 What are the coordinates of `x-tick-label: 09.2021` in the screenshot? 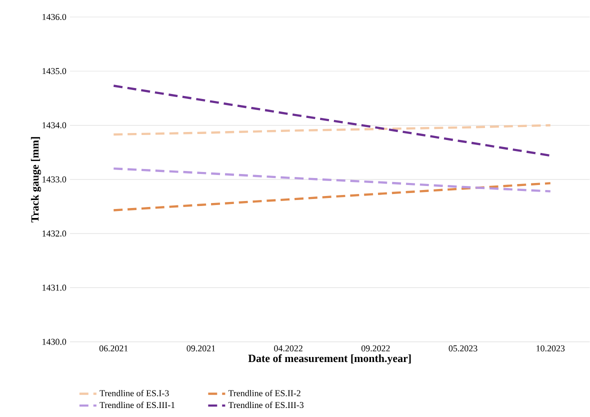 It's located at (201, 348).